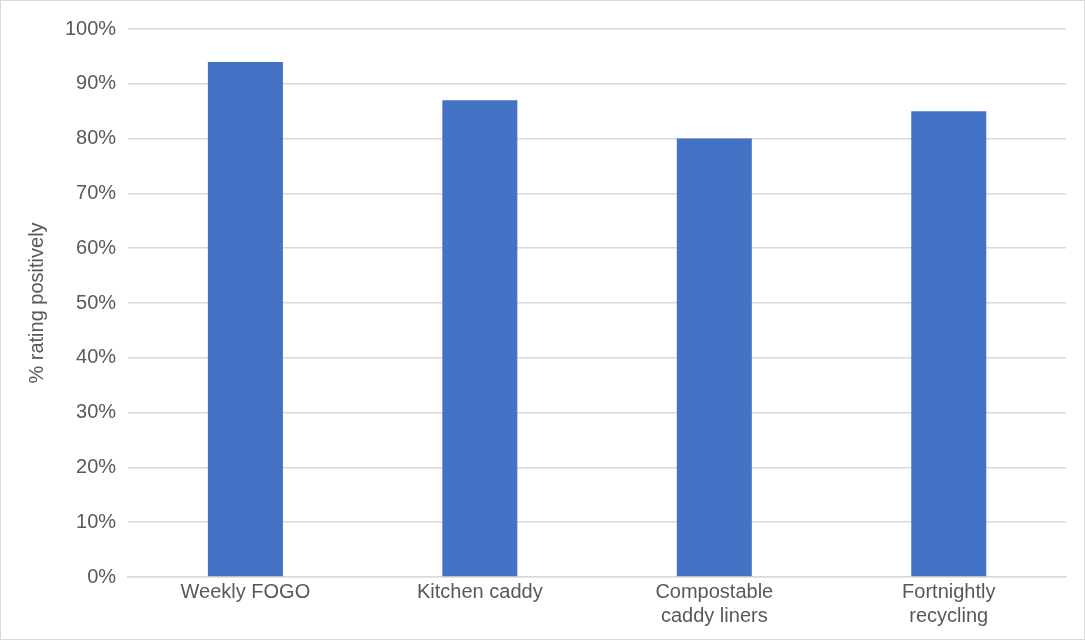 Image resolution: width=1085 pixels, height=640 pixels. I want to click on y-tick-label: 100%, so click(91, 27).